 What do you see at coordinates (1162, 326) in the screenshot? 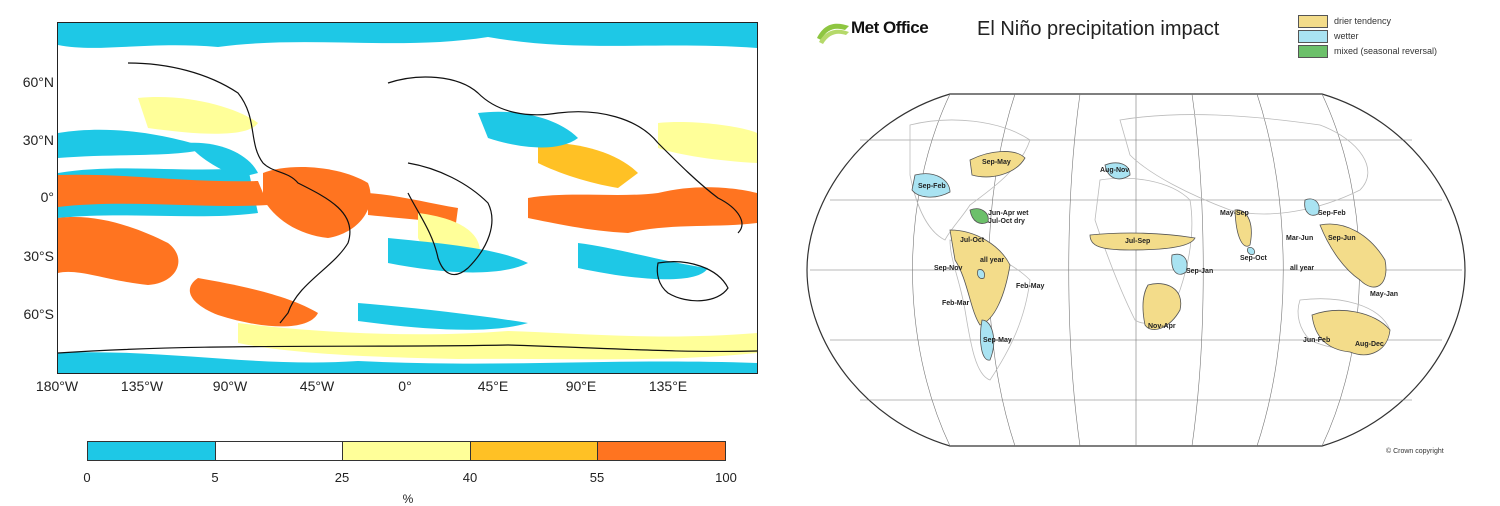
I see `region-label: Nov-Apr` at bounding box center [1162, 326].